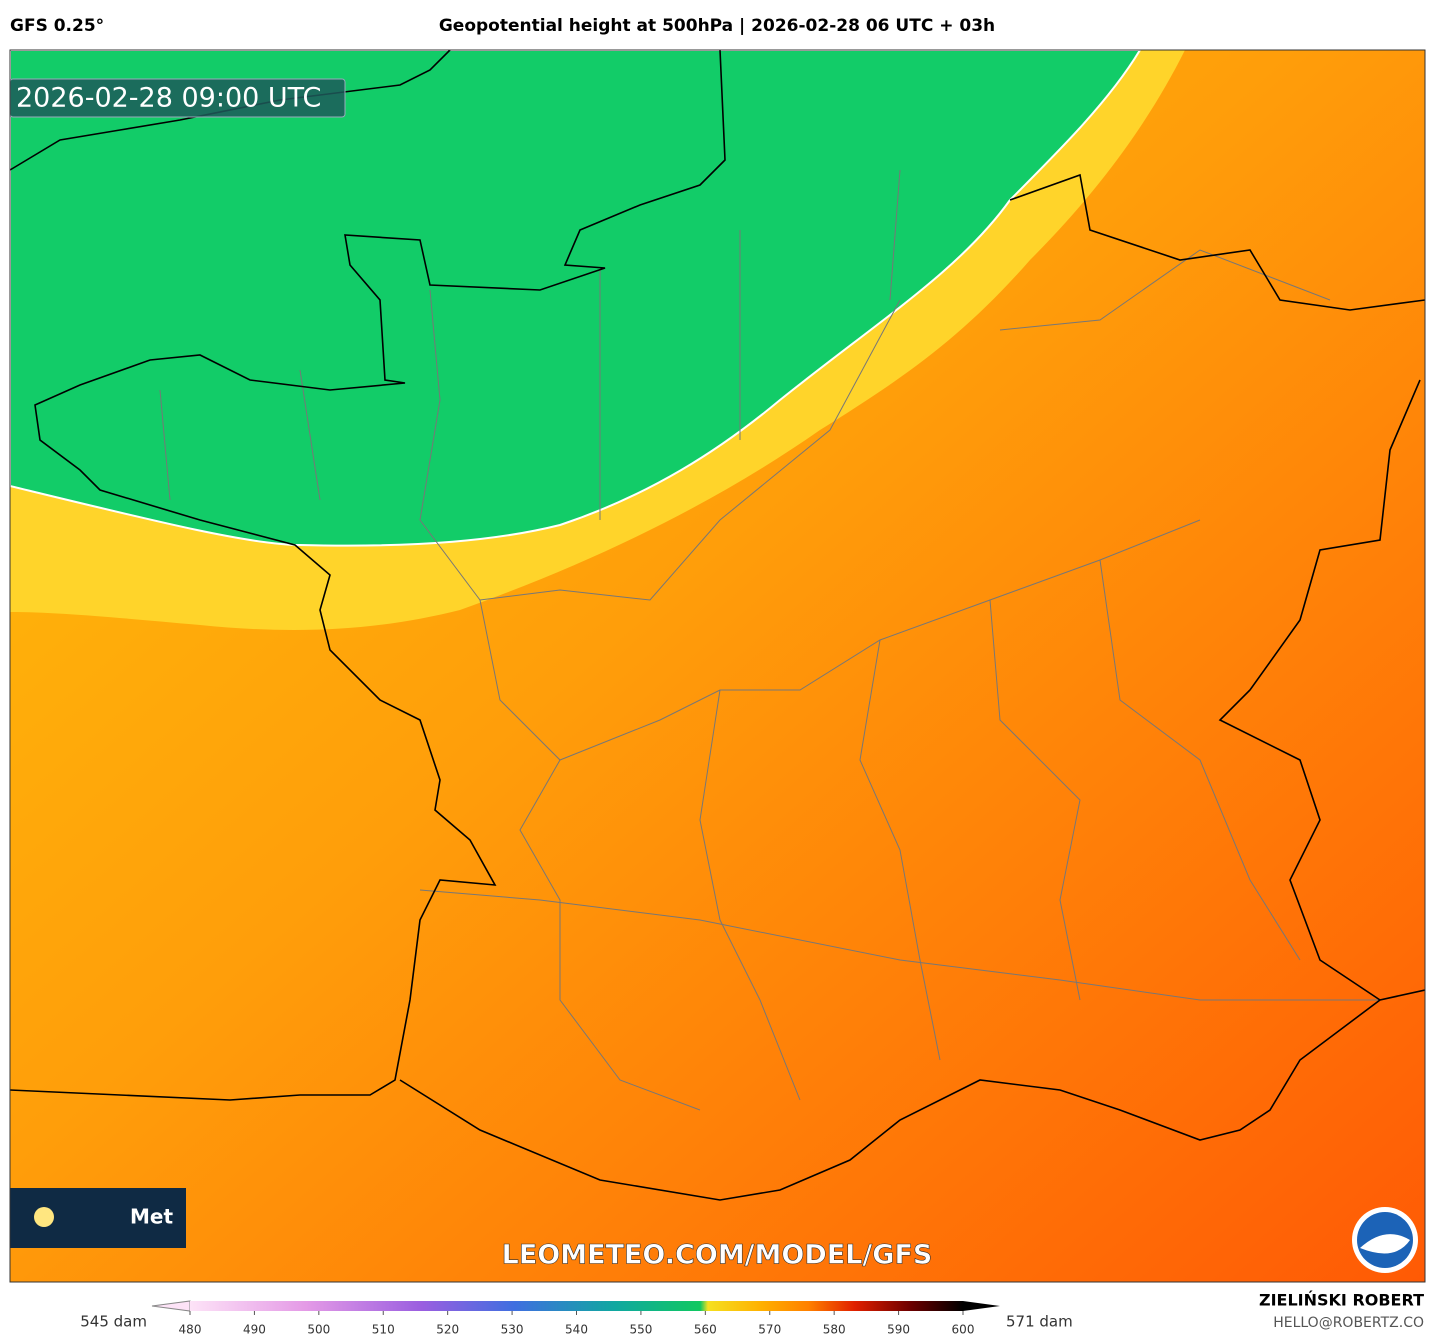  What do you see at coordinates (318, 1330) in the screenshot?
I see `colorbar-tick-label: 500` at bounding box center [318, 1330].